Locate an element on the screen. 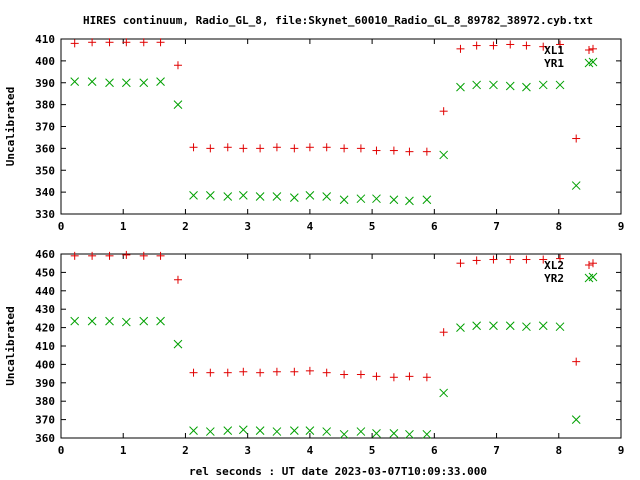 The width and height of the screenshot is (640, 480). x-tick-label: 4 is located at coordinates (310, 226).